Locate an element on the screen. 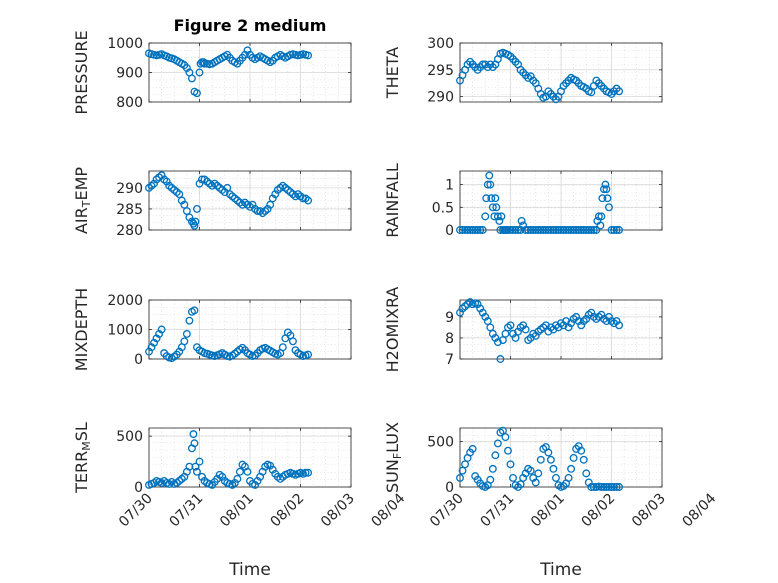  y-tick-label: 290 is located at coordinates (440, 98).